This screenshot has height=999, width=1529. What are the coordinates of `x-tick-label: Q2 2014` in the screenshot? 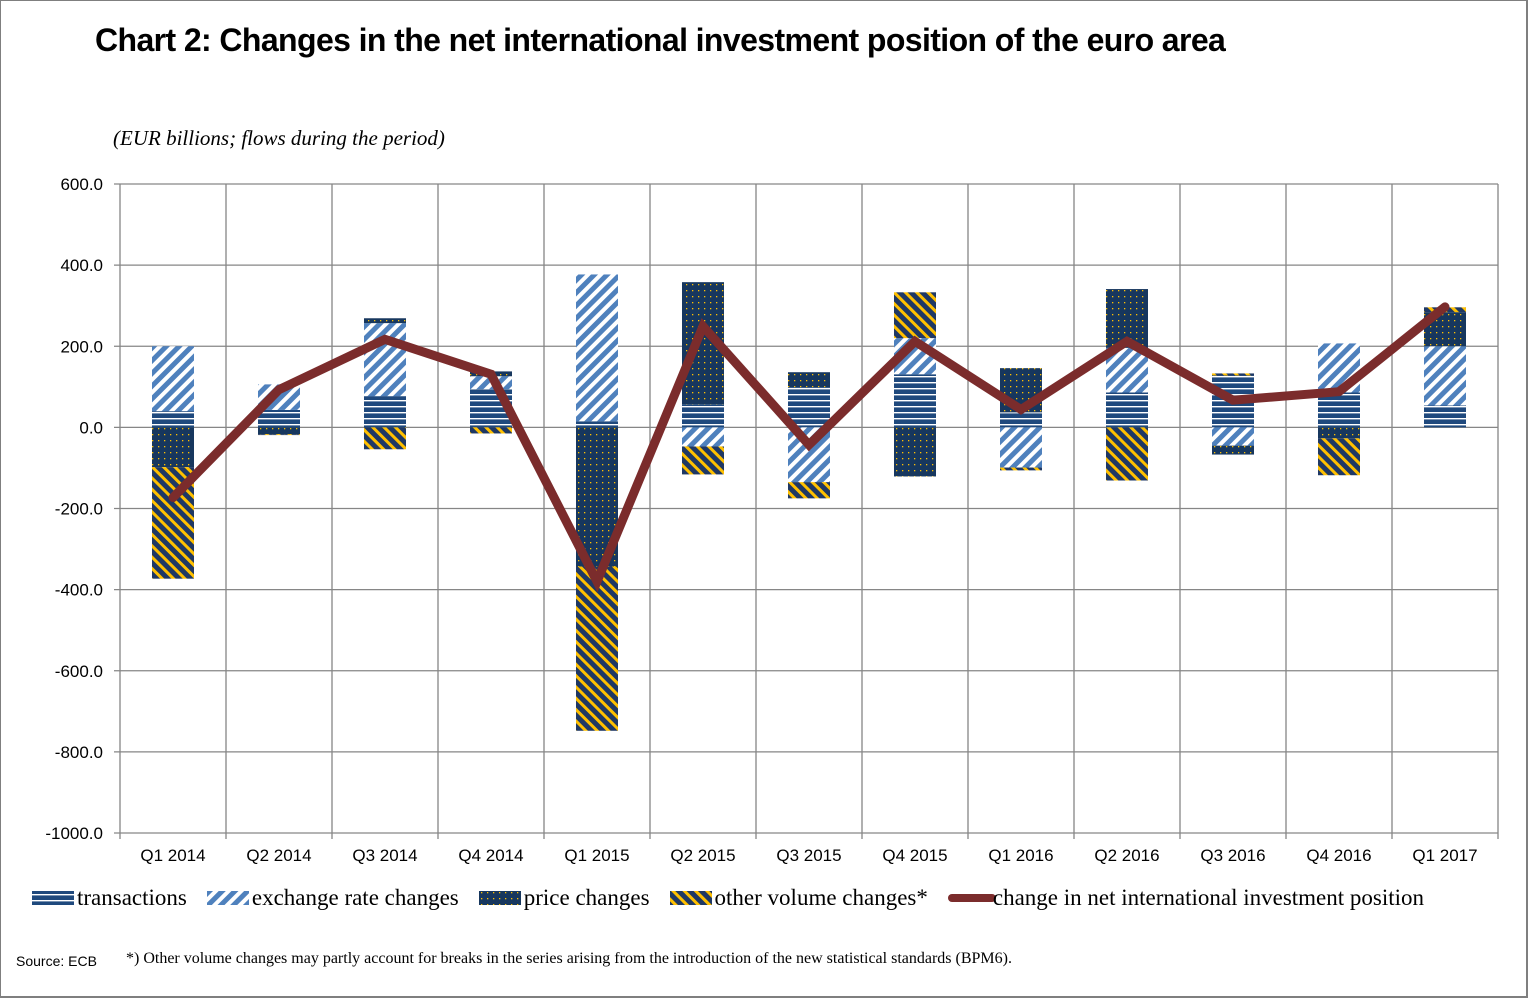 It's located at (278, 855).